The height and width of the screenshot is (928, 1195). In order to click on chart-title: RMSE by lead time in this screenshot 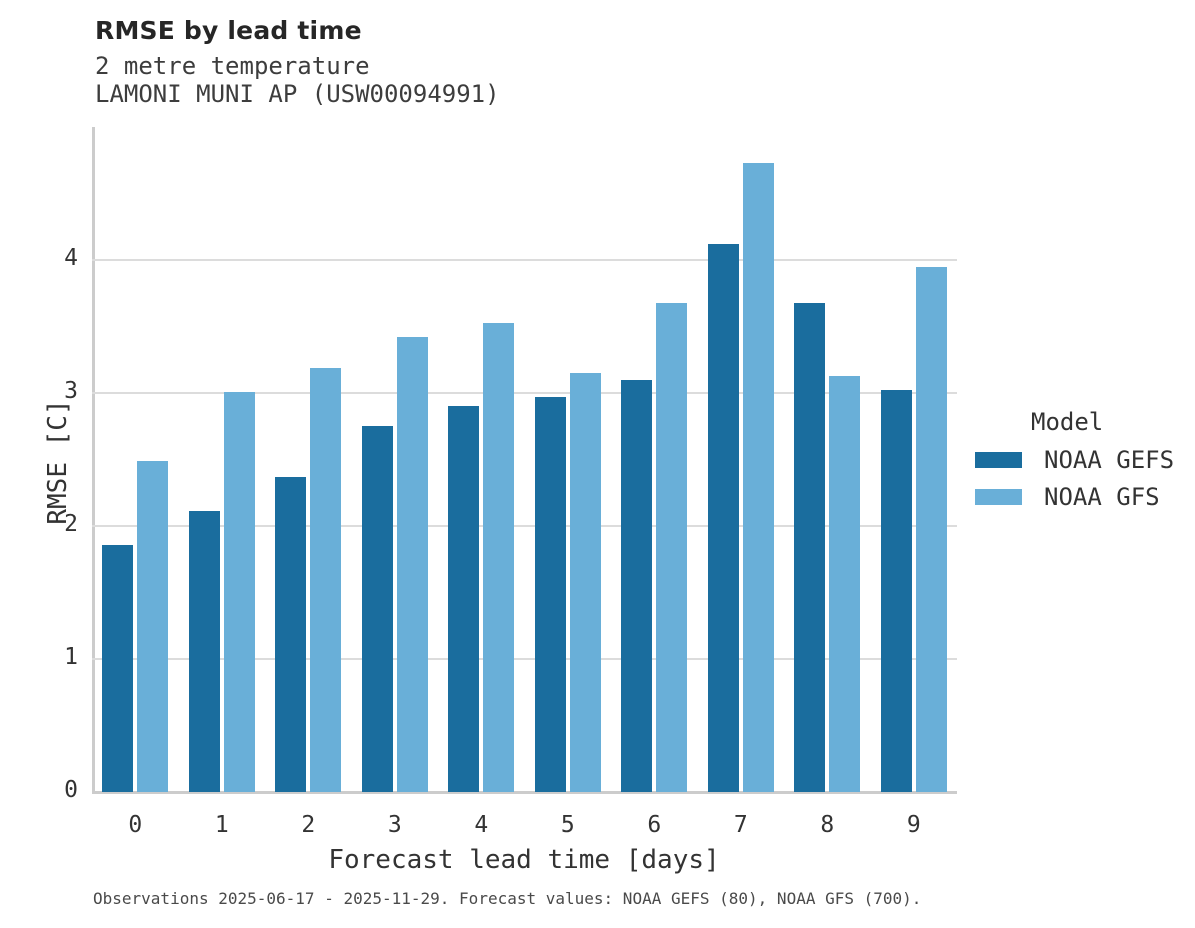, I will do `click(228, 30)`.